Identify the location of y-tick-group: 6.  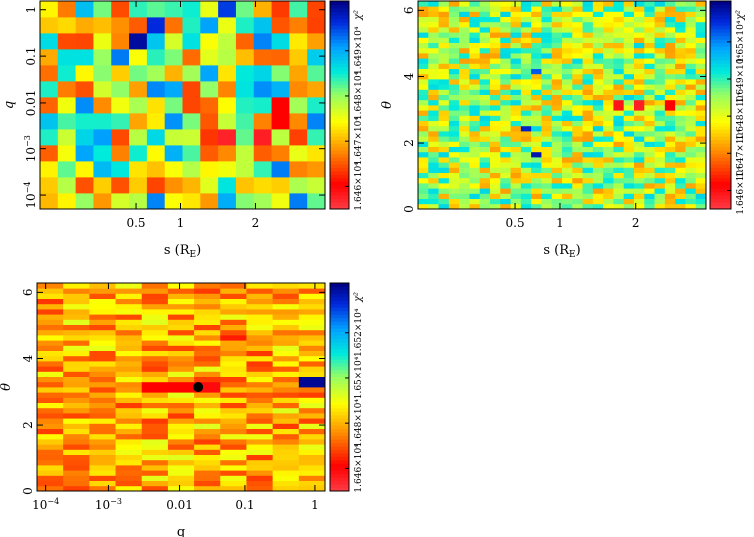
(28, 293).